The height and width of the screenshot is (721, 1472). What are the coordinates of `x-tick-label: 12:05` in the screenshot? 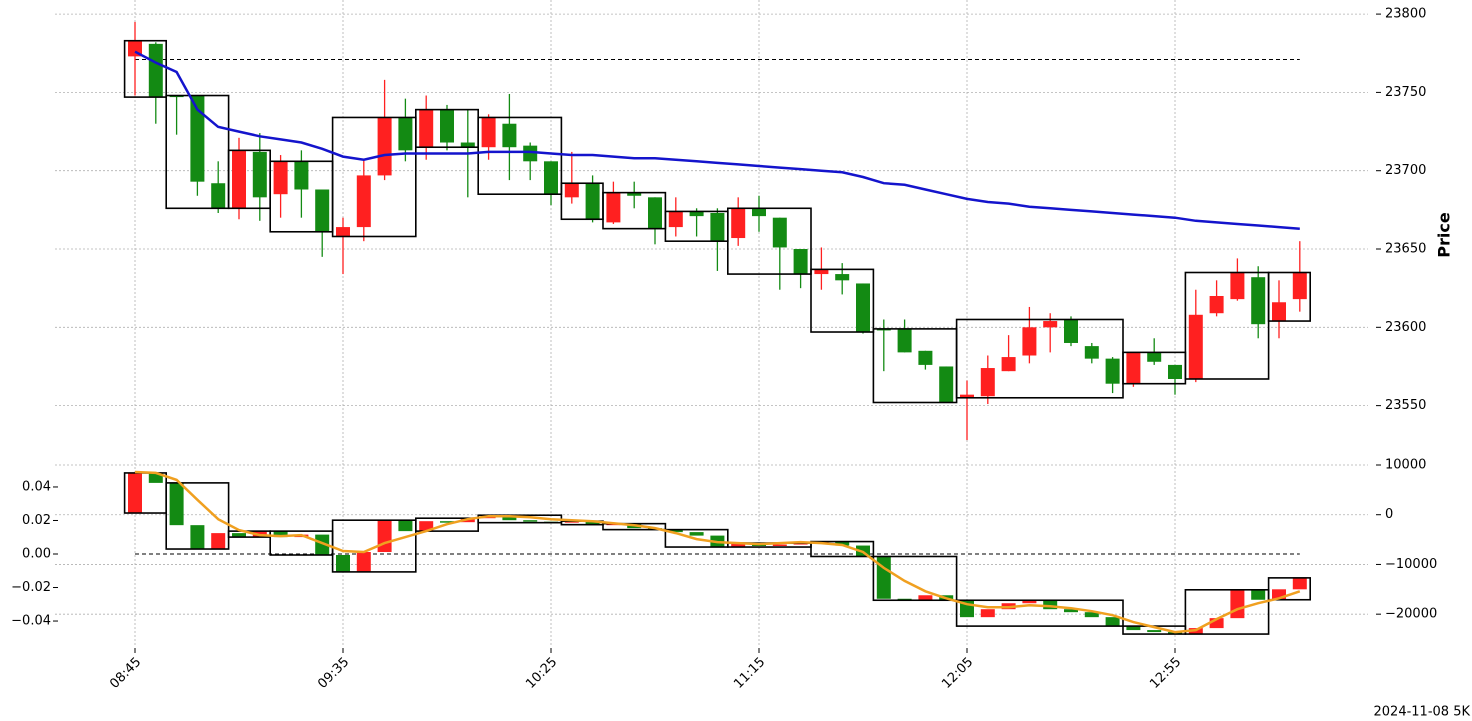 It's located at (957, 673).